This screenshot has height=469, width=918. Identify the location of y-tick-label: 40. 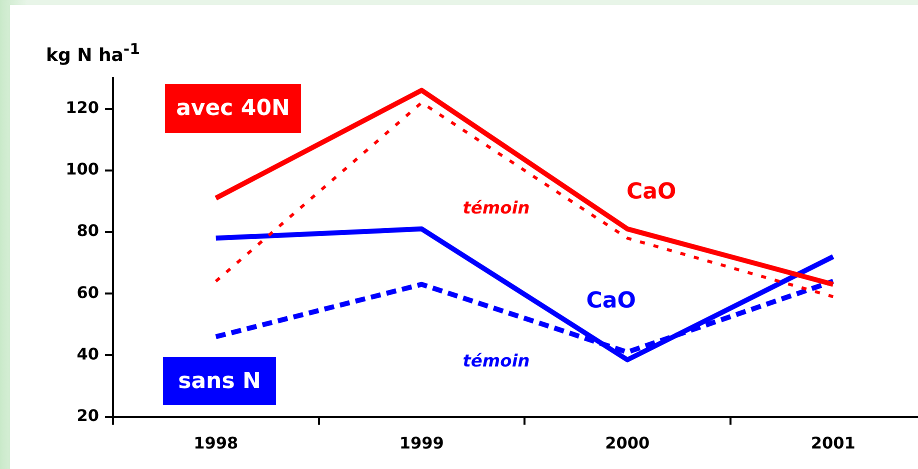
(87, 354).